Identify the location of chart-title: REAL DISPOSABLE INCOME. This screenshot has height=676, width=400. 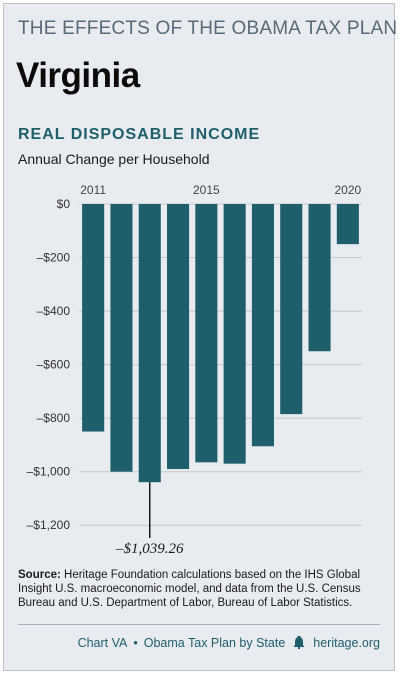
(139, 134).